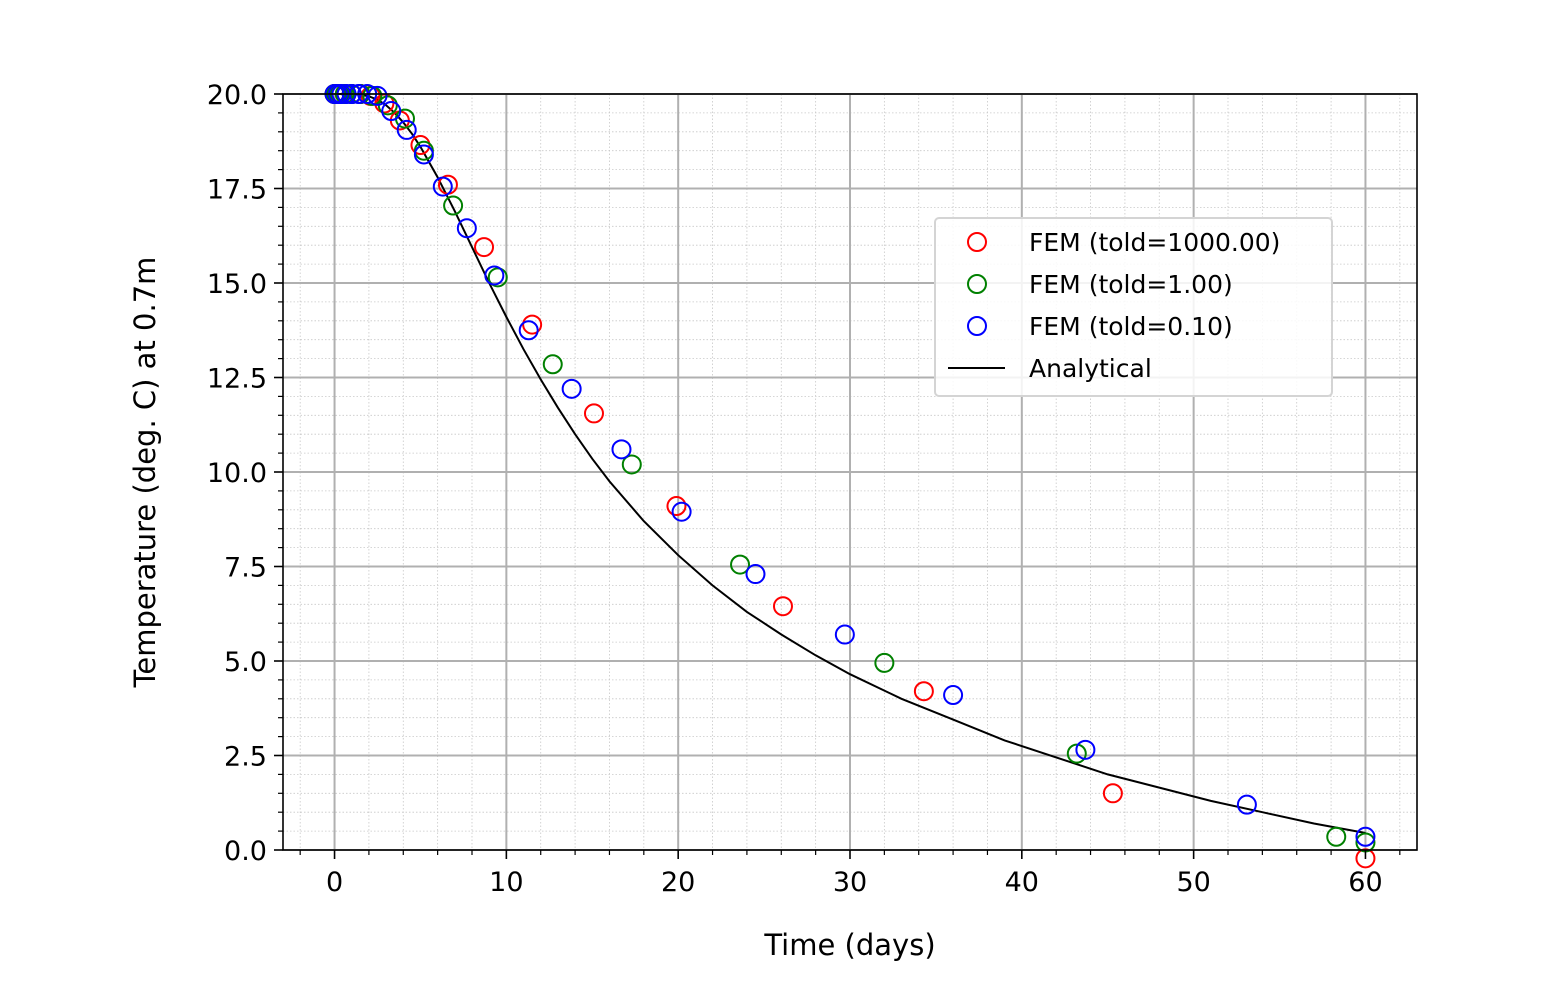 This screenshot has width=1559, height=996. Describe the element at coordinates (237, 190) in the screenshot. I see `y-tick-label: 17.5` at that location.